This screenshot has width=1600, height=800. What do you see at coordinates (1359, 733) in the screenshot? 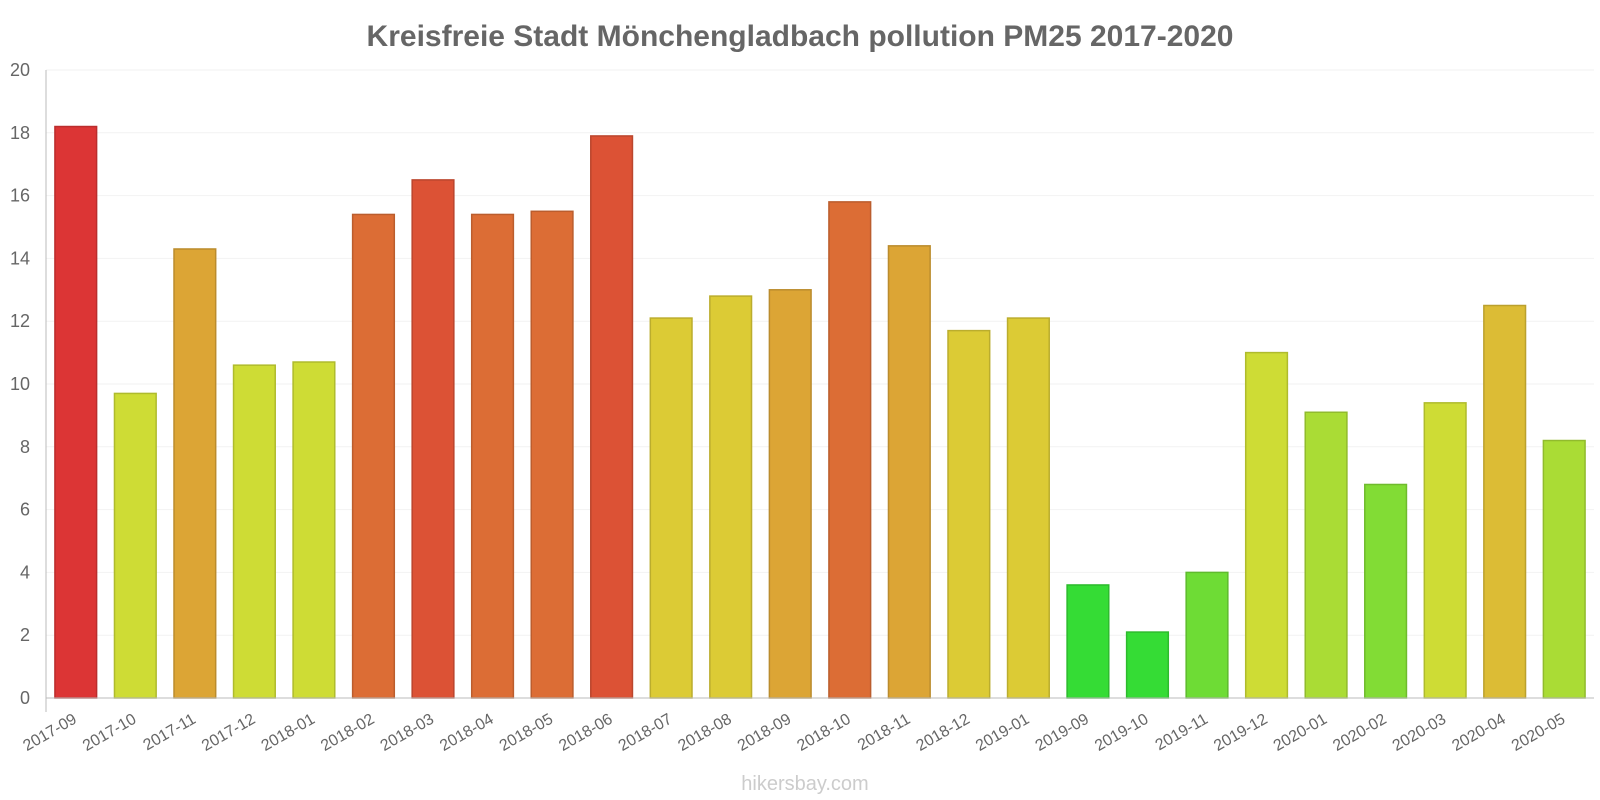
I see `x-tick-label: 2020-02` at bounding box center [1359, 733].